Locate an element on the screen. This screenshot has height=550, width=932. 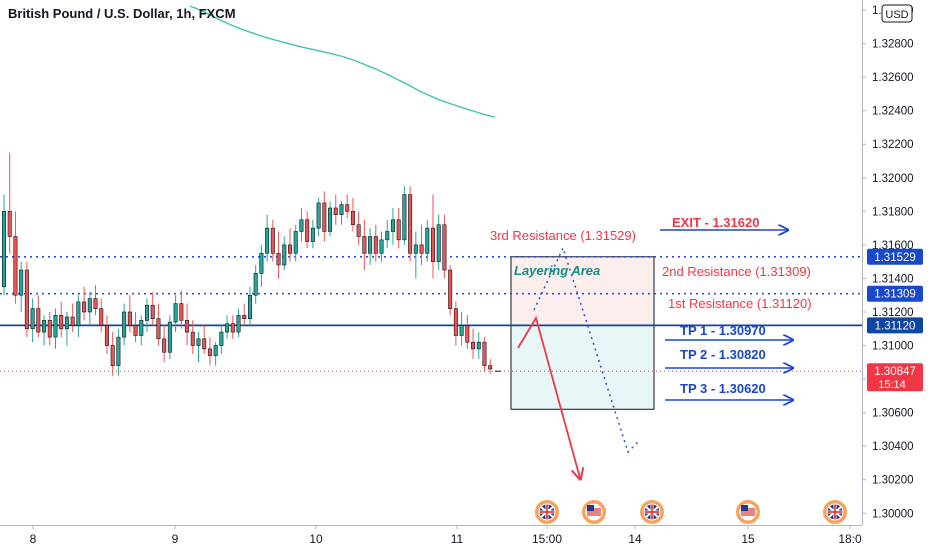
svg-text: USD is located at coordinates (896, 15).